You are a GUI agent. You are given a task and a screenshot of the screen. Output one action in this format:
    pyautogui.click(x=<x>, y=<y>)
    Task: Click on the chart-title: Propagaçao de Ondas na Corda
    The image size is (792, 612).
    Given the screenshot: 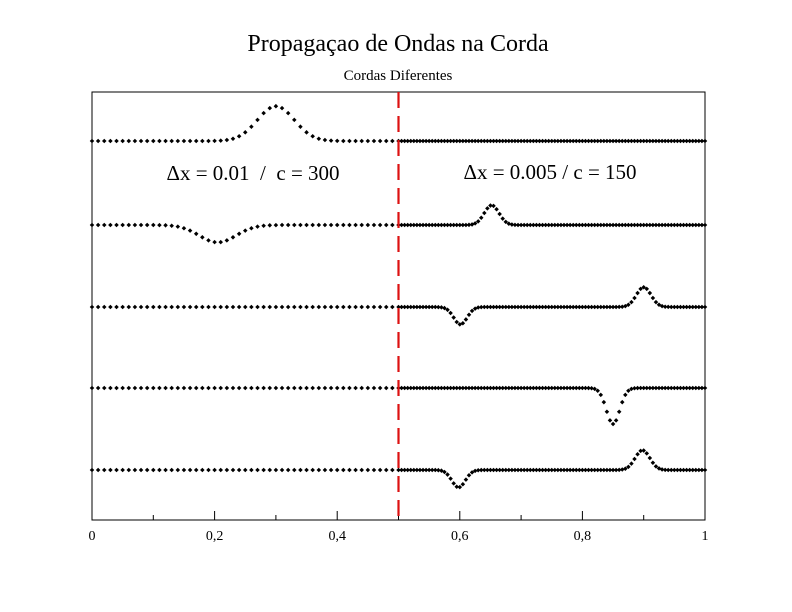 What is the action you would take?
    pyautogui.click(x=398, y=44)
    